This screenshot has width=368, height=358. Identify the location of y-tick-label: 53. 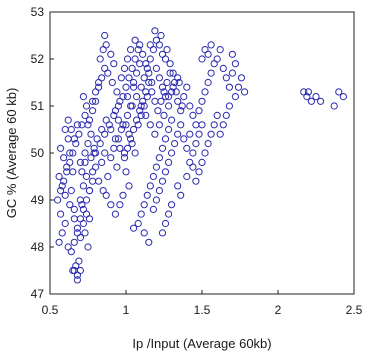
(38, 12).